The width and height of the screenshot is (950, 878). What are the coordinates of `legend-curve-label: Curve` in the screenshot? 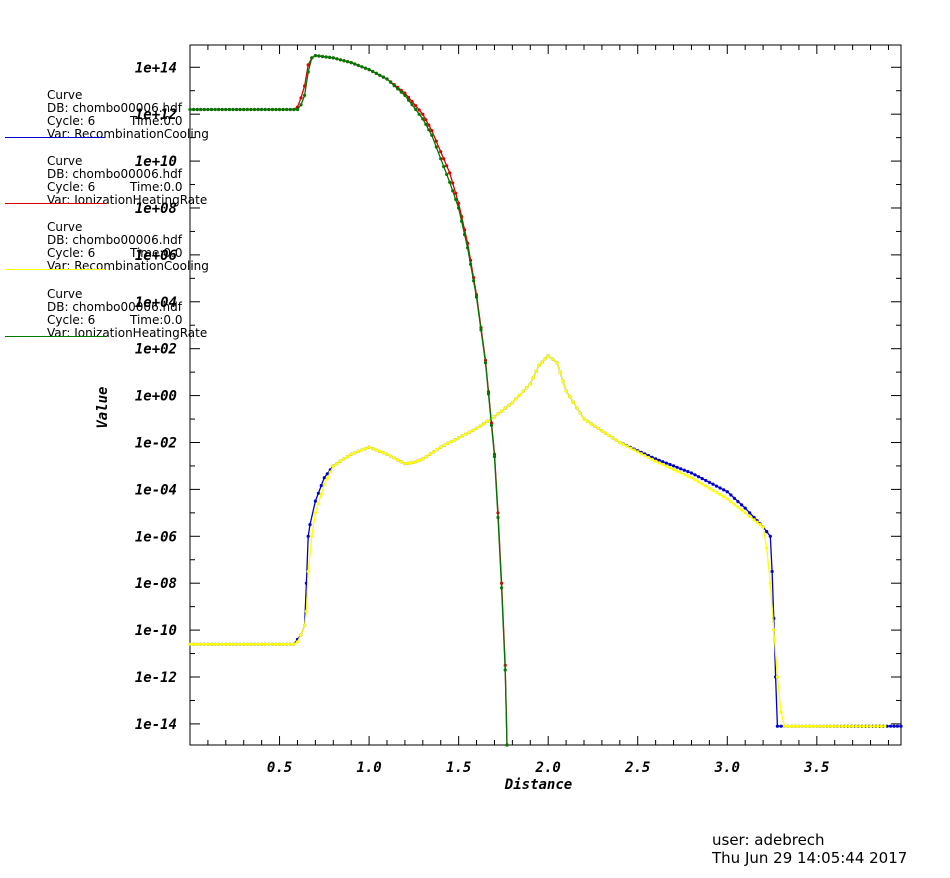 It's located at (65, 95).